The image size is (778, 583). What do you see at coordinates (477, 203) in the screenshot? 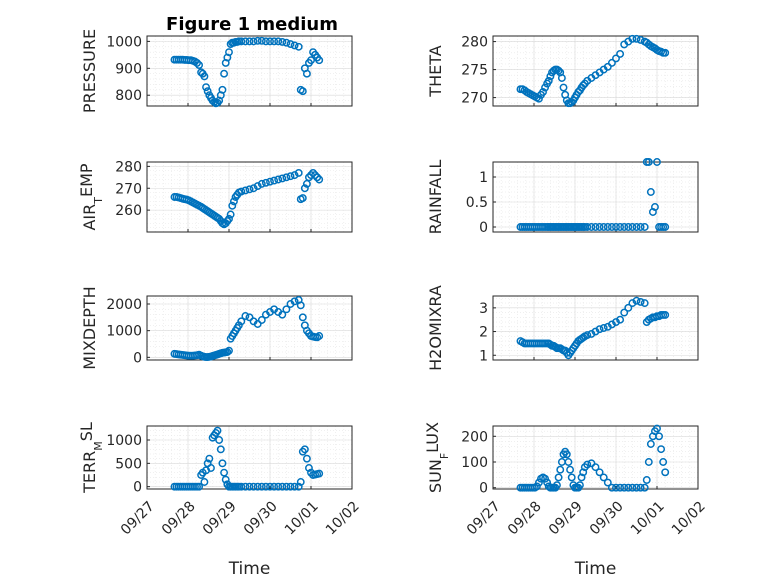
I see `y-tick-label: 0.5` at bounding box center [477, 203].